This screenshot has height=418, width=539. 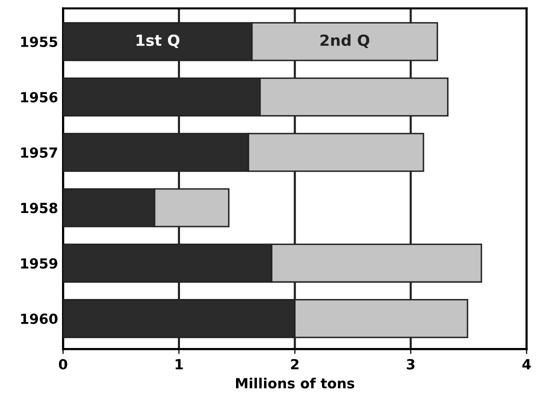 I want to click on x-tick-label: 4, so click(x=526, y=364).